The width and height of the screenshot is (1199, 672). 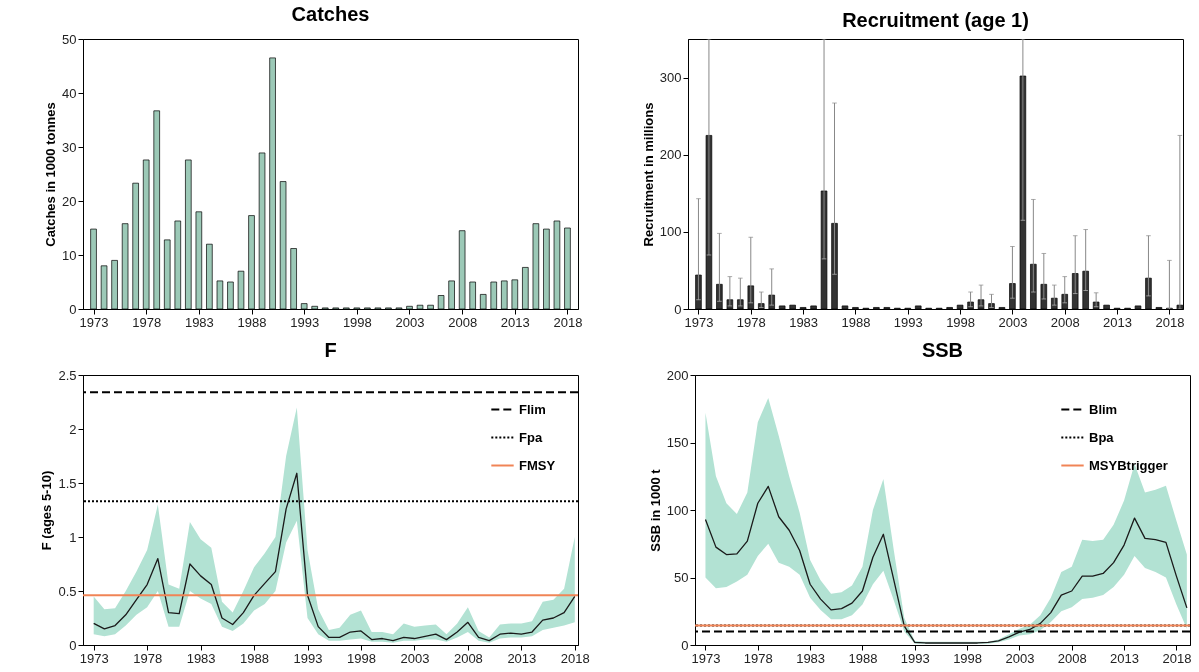 I want to click on chart-title: F, so click(x=330, y=350).